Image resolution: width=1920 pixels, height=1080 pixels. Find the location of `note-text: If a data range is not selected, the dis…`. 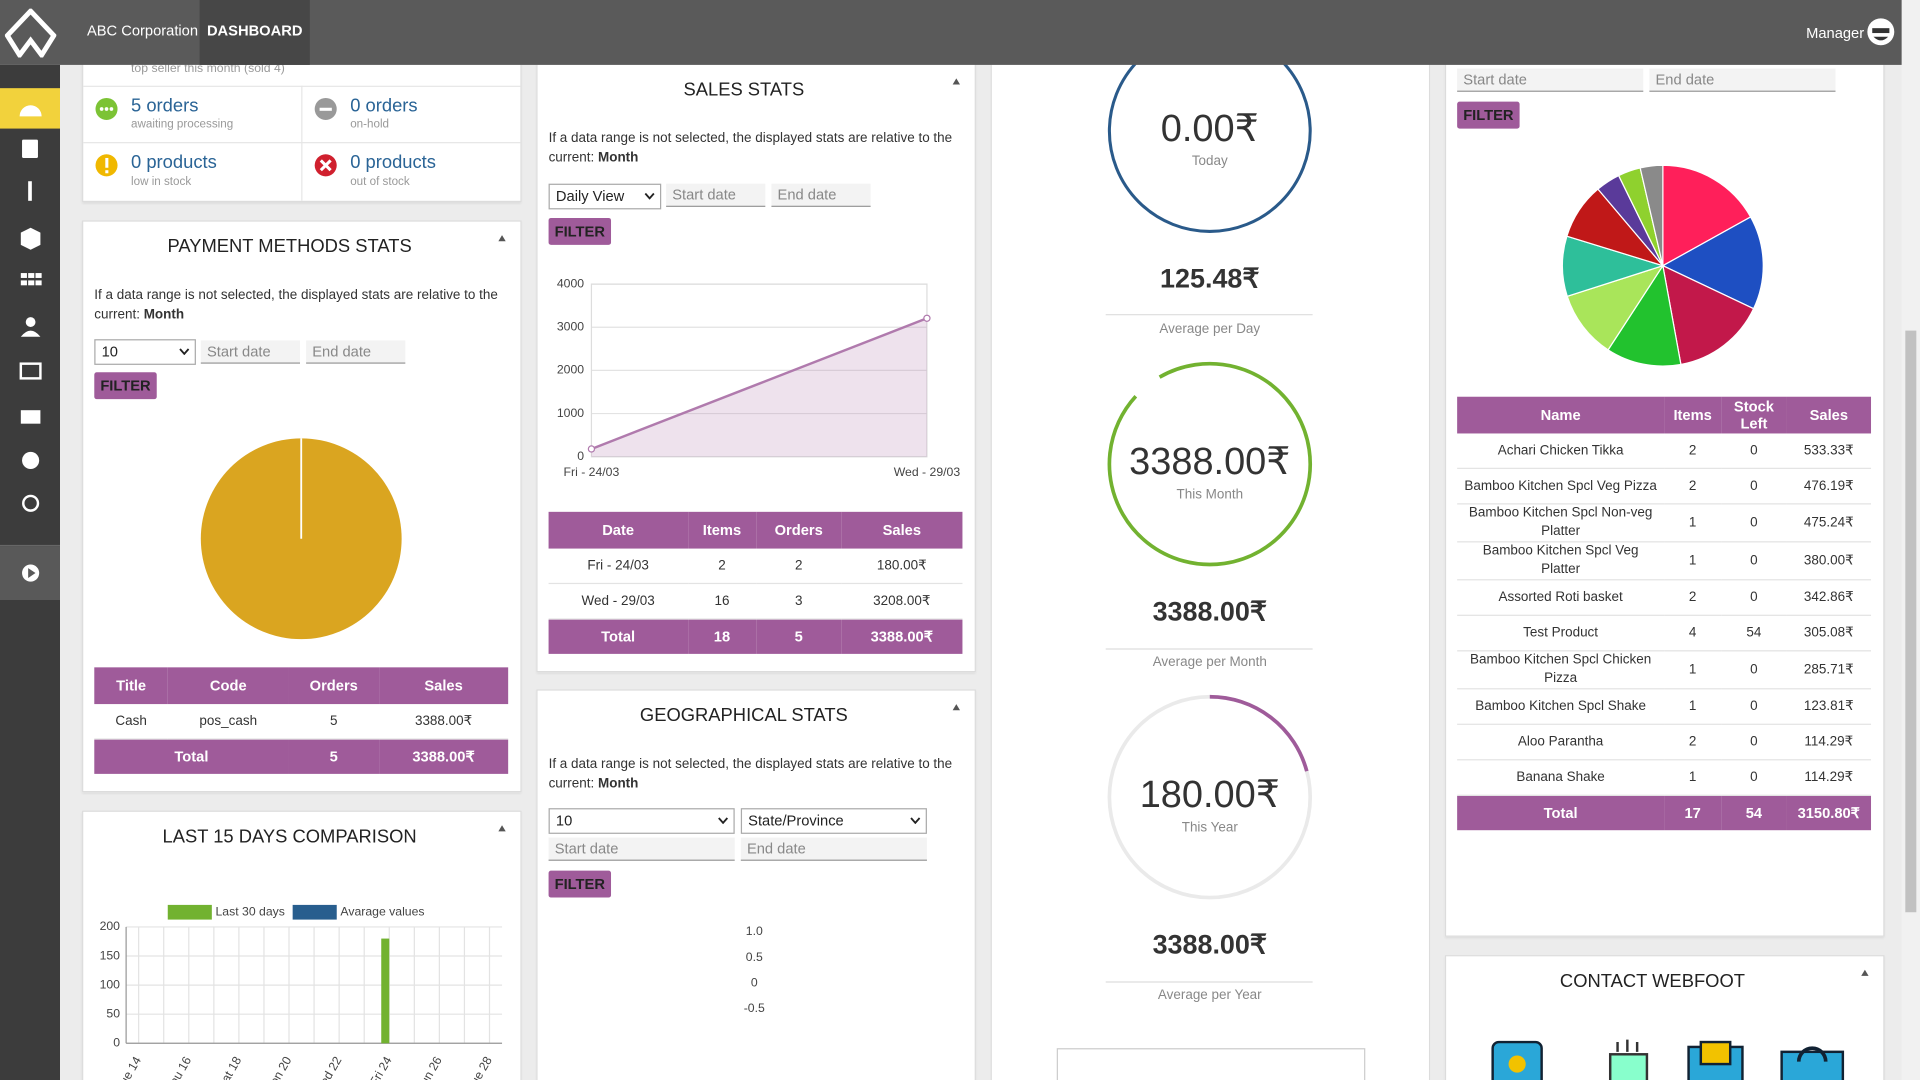

note-text: If a data range is not selected, the dis… is located at coordinates (296, 305).